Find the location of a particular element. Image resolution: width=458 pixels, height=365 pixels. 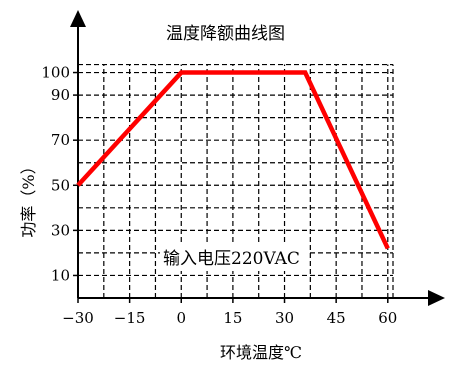

y-tick-label: 100 is located at coordinates (55, 73).